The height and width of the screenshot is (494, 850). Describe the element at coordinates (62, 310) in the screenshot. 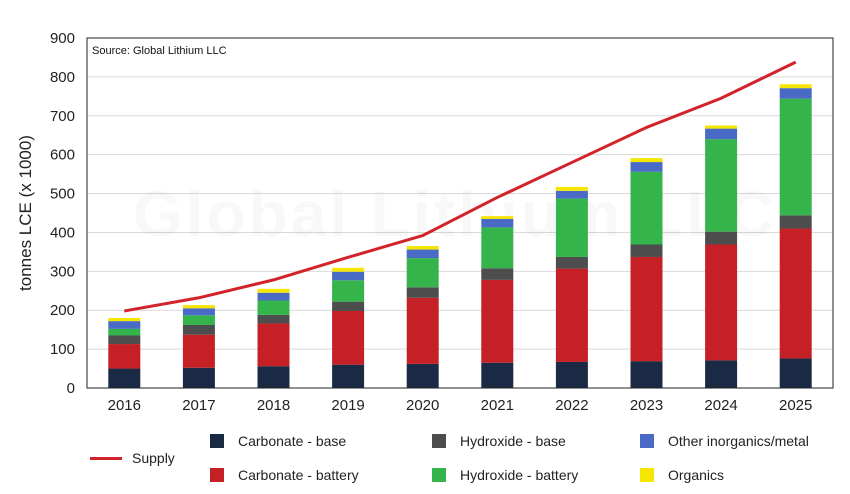

I see `y-tick-label: 200` at that location.